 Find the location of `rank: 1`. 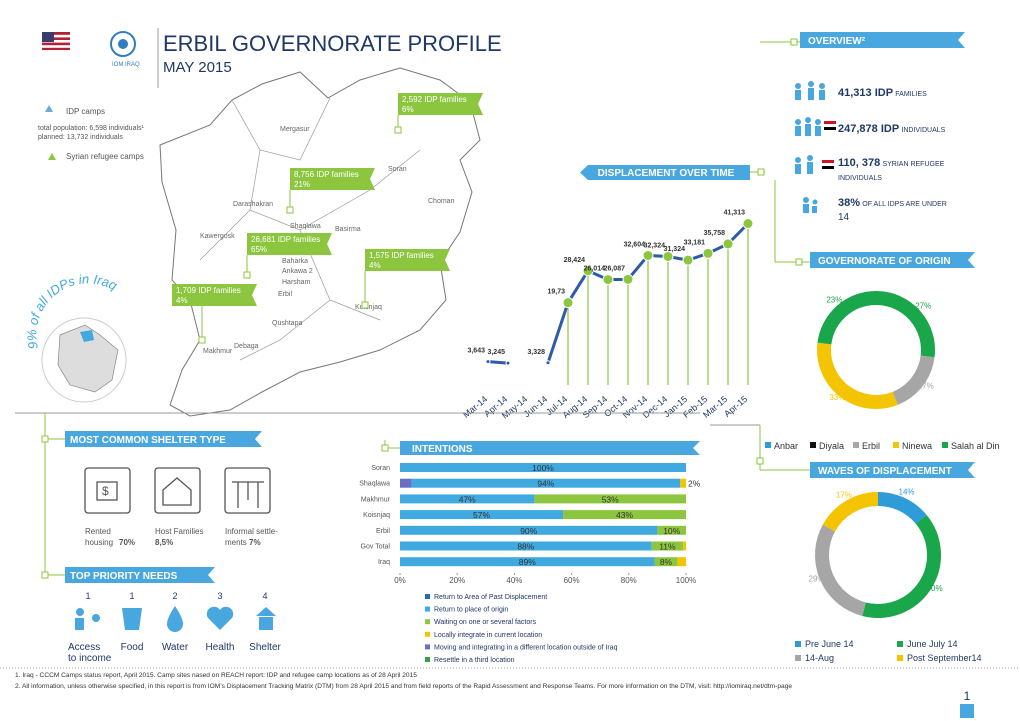

rank: 1 is located at coordinates (131, 596).